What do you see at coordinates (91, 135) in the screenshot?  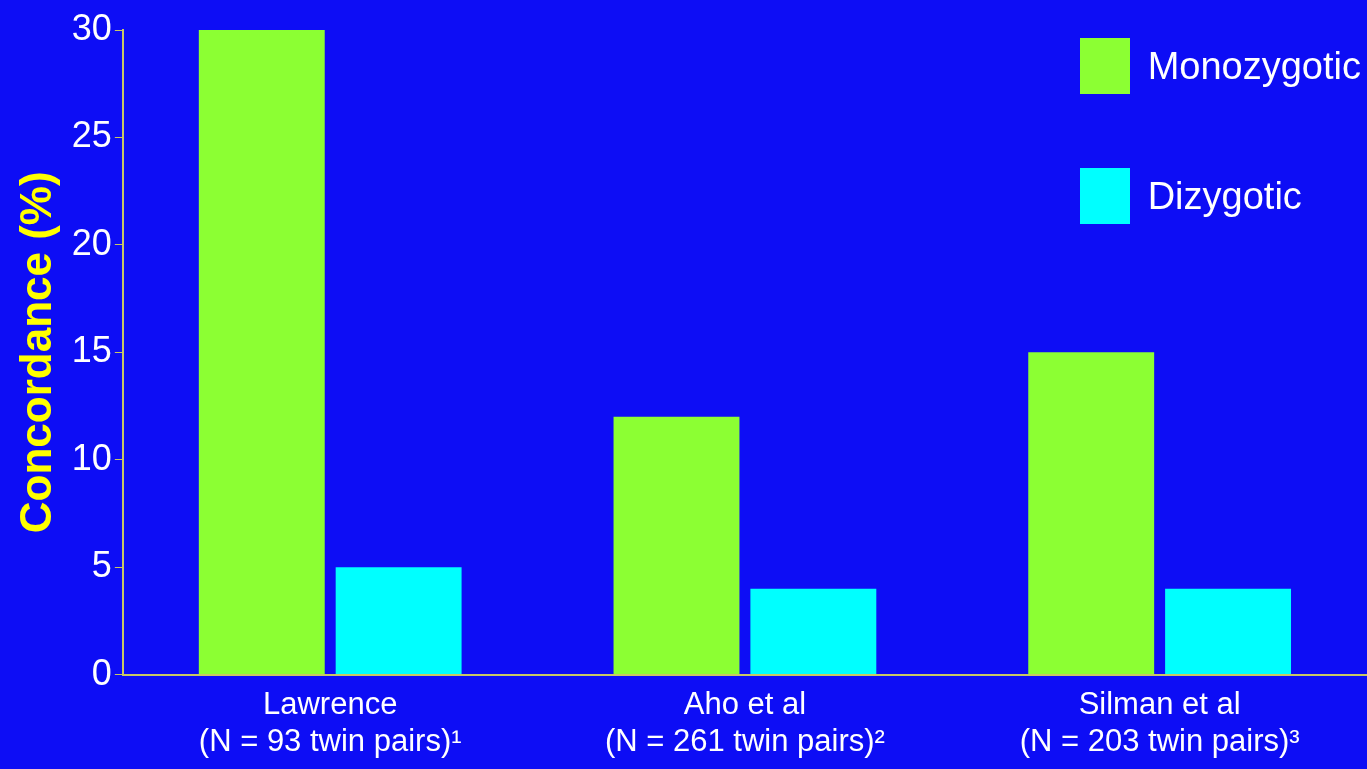 I see `y-tick-label: 25` at bounding box center [91, 135].